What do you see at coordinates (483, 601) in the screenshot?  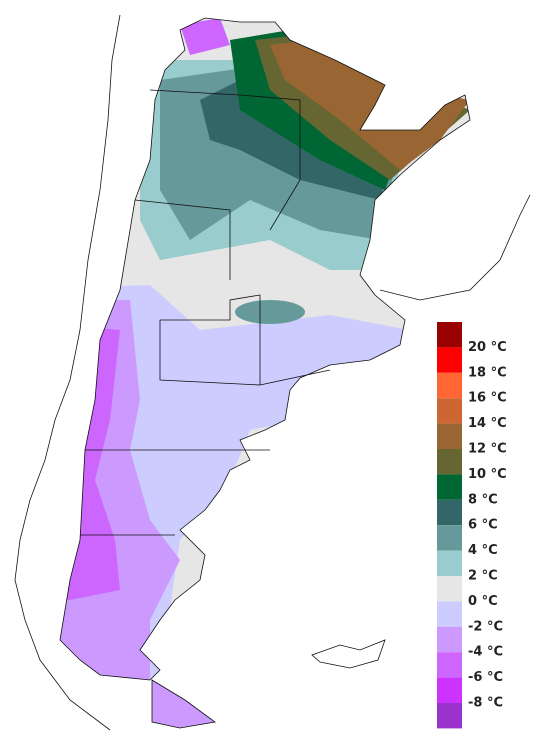 I see `legend-label: 0 °C` at bounding box center [483, 601].